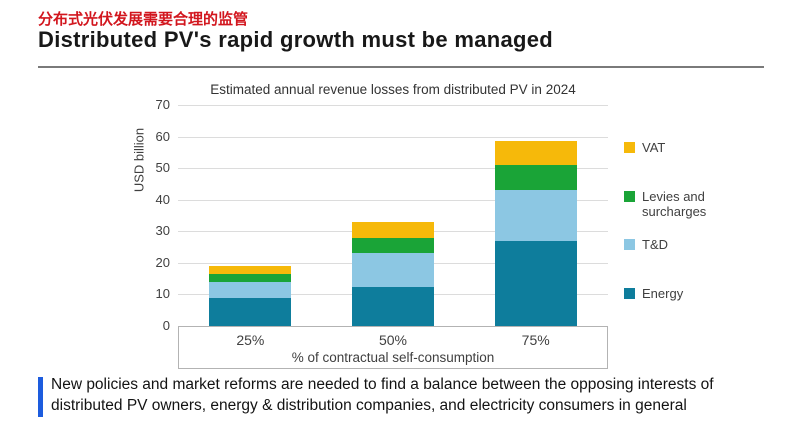 The width and height of the screenshot is (800, 424). Describe the element at coordinates (393, 357) in the screenshot. I see `x-axis-title: % of contractual self-consumption` at that location.